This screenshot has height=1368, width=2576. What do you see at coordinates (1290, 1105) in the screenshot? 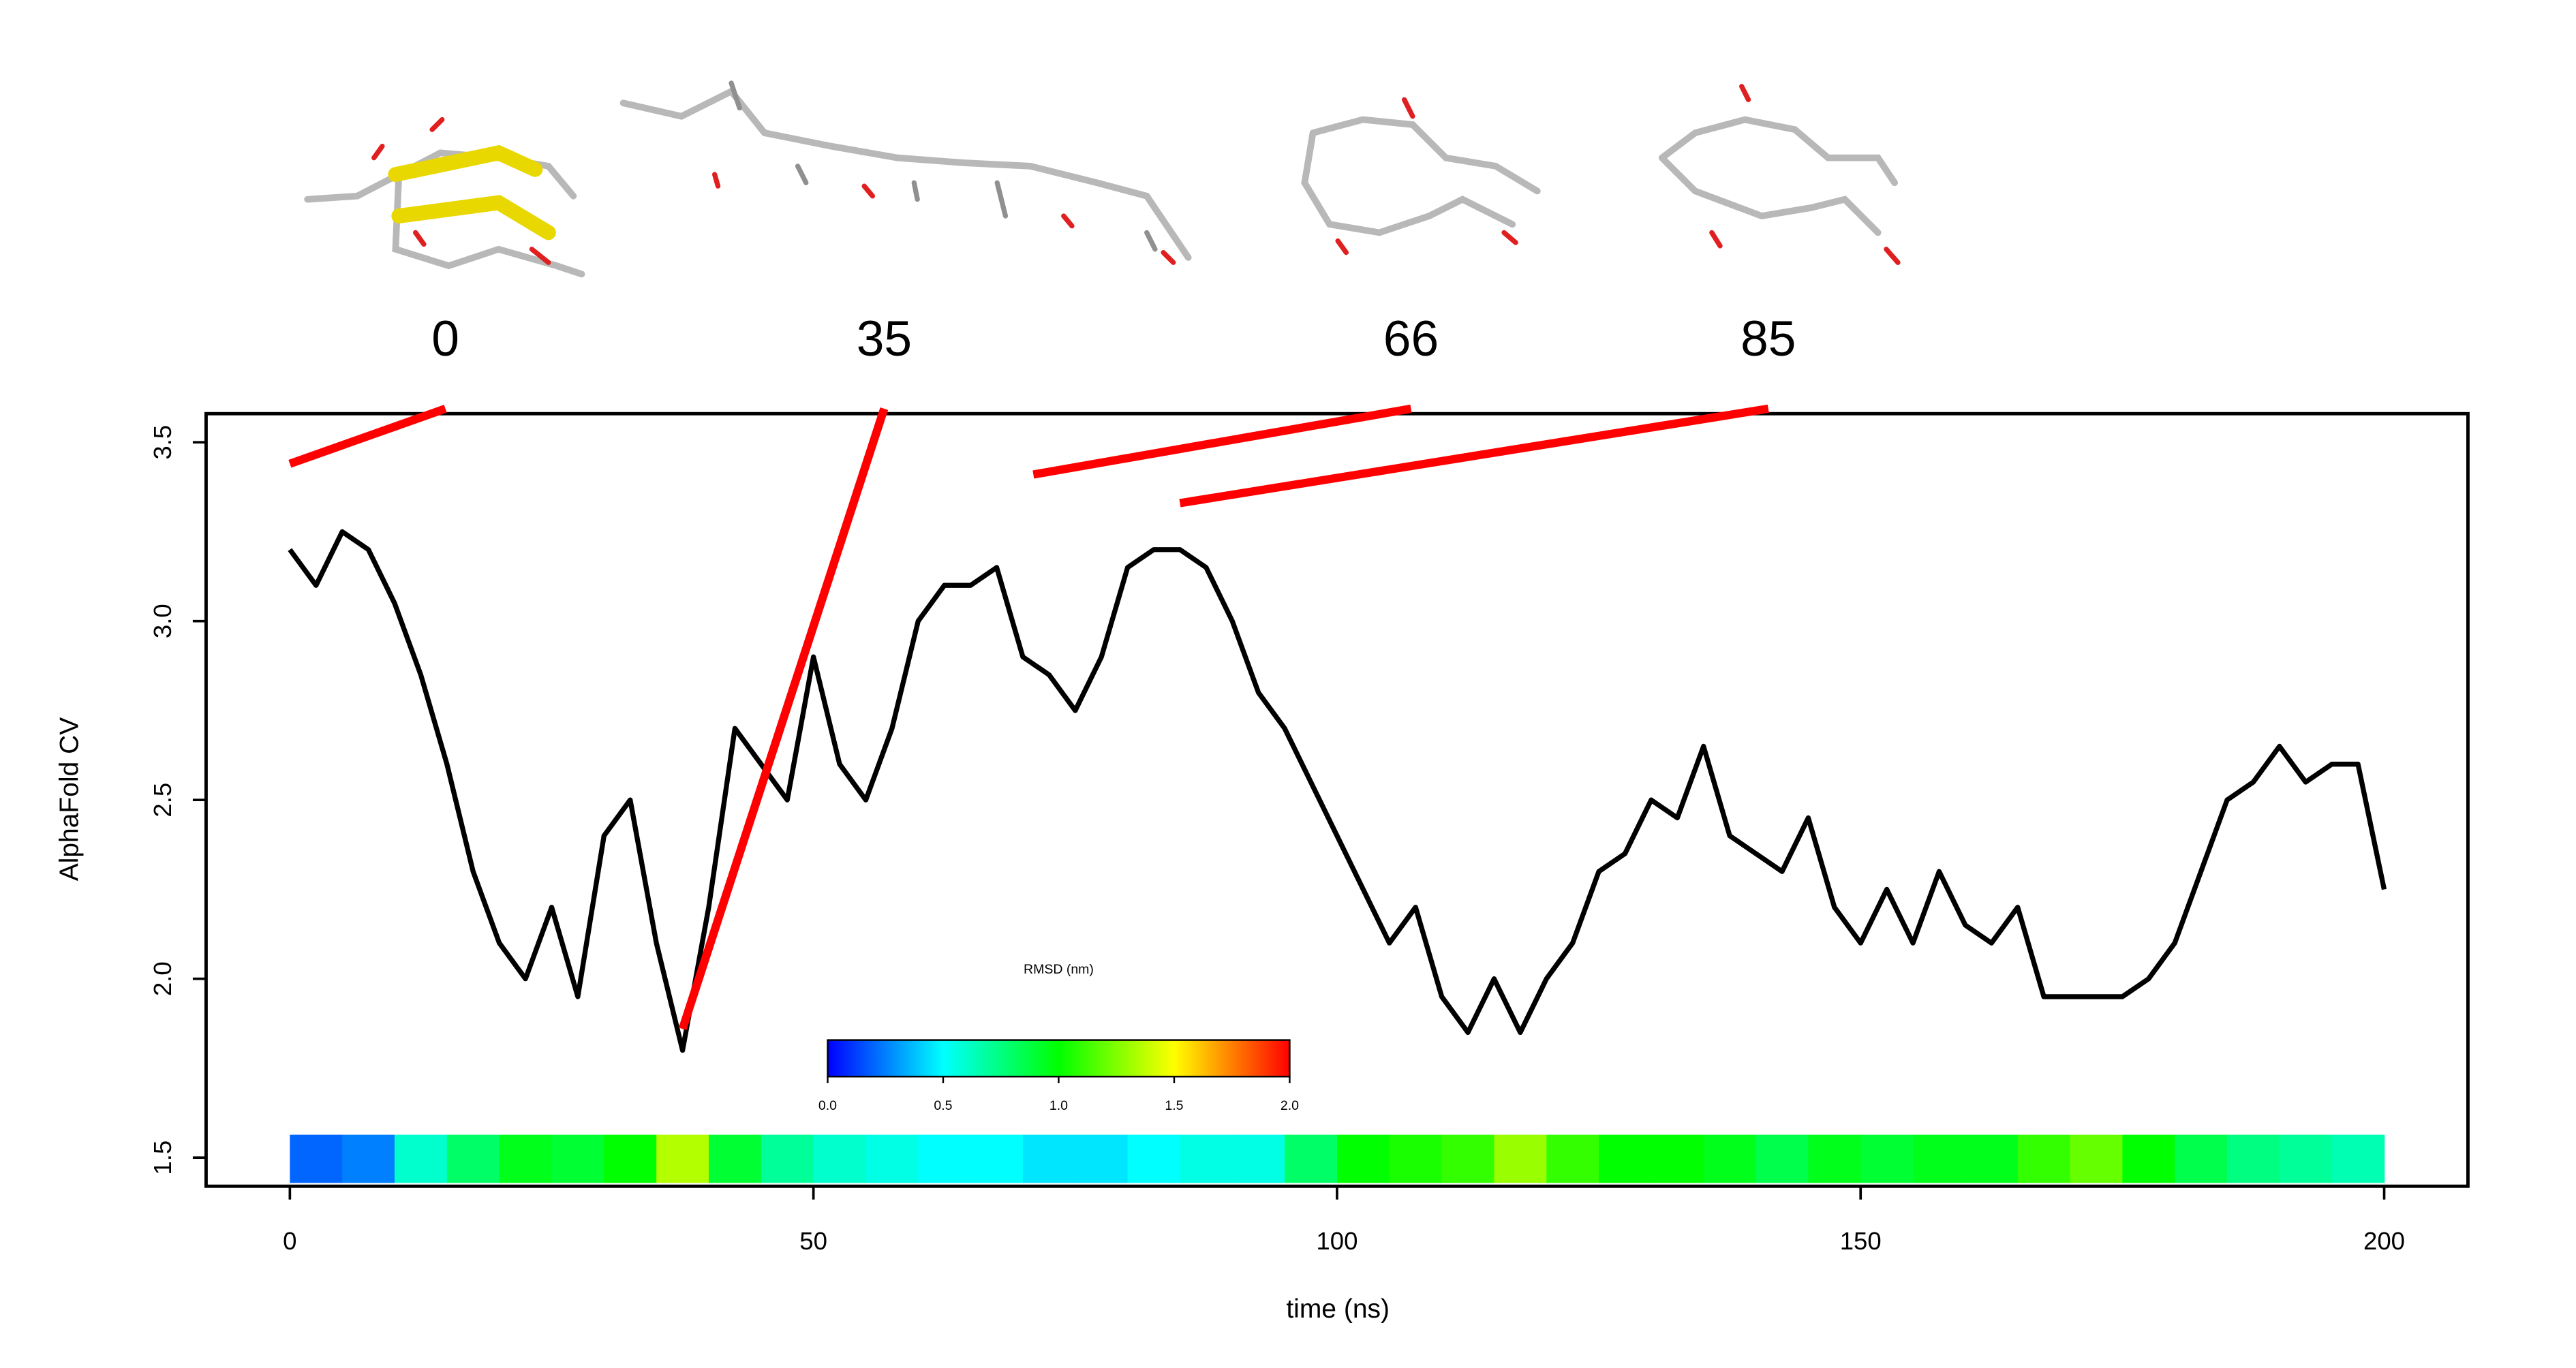
I see `colorbar-tick-label: 2.0` at bounding box center [1290, 1105].